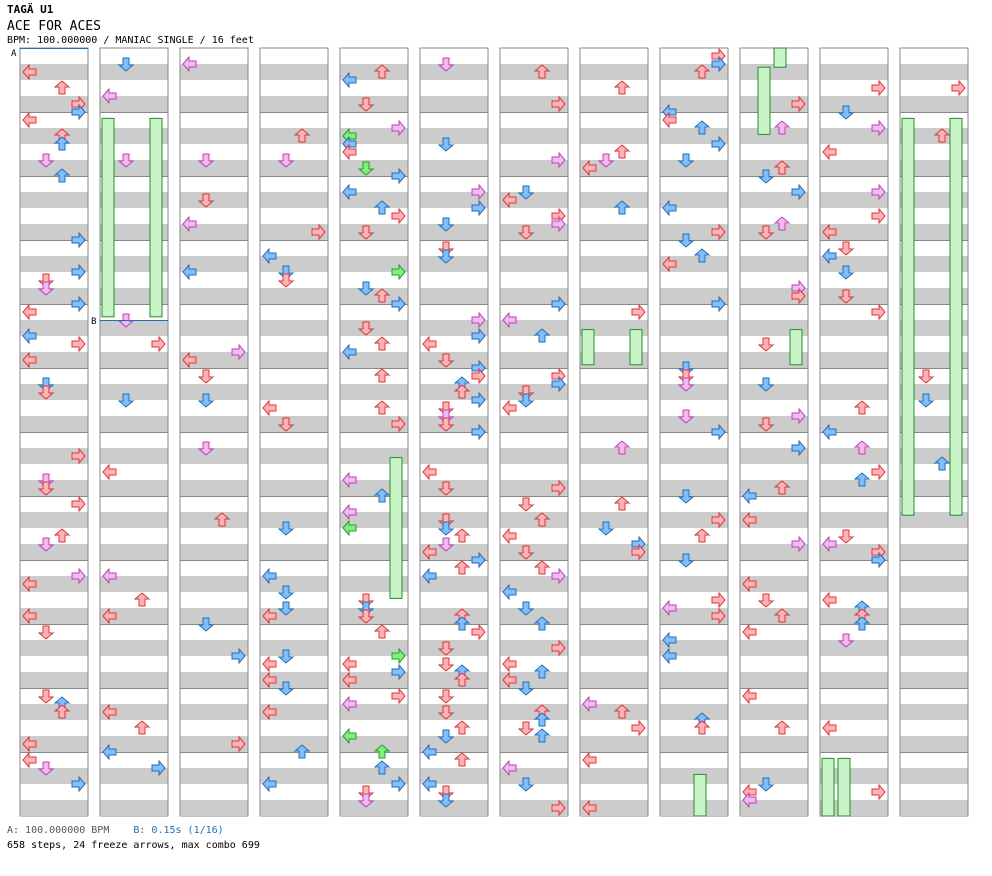  I want to click on bpm-legend: A: 100.000000 BPM, so click(58, 830).